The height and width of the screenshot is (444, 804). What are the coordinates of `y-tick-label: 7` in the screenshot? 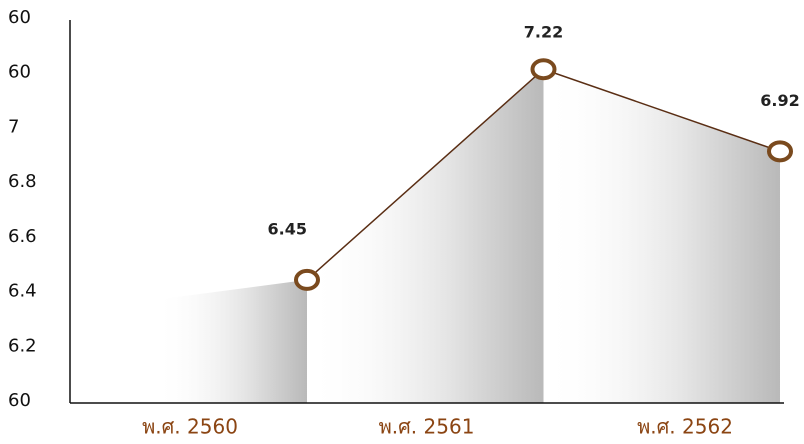 It's located at (13, 126).